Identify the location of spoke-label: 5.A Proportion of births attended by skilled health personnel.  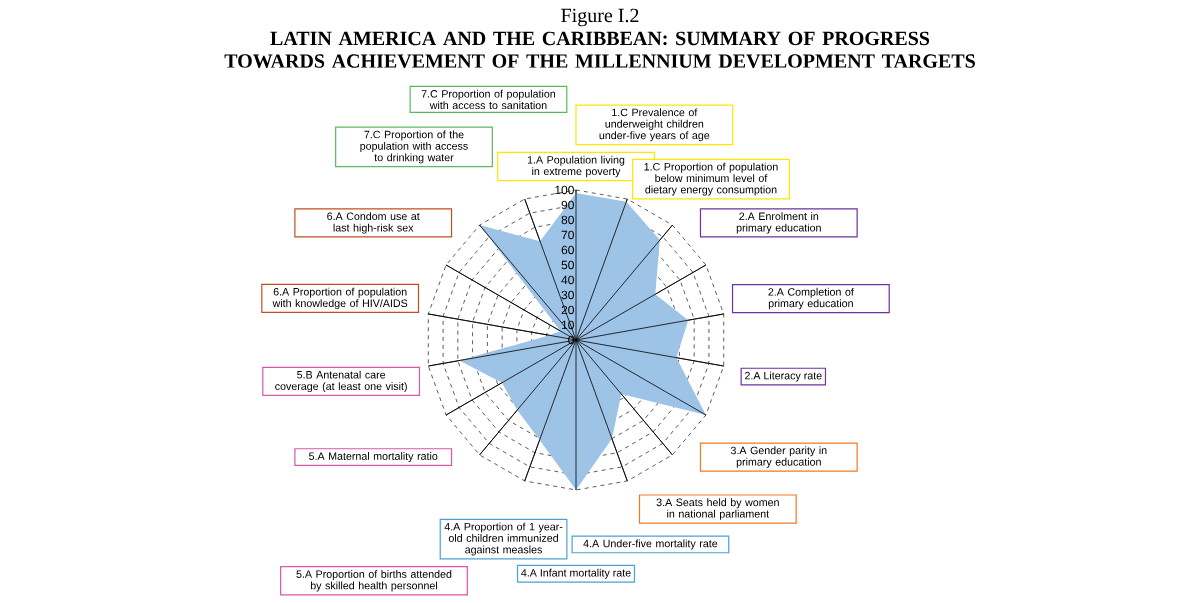
(374, 581).